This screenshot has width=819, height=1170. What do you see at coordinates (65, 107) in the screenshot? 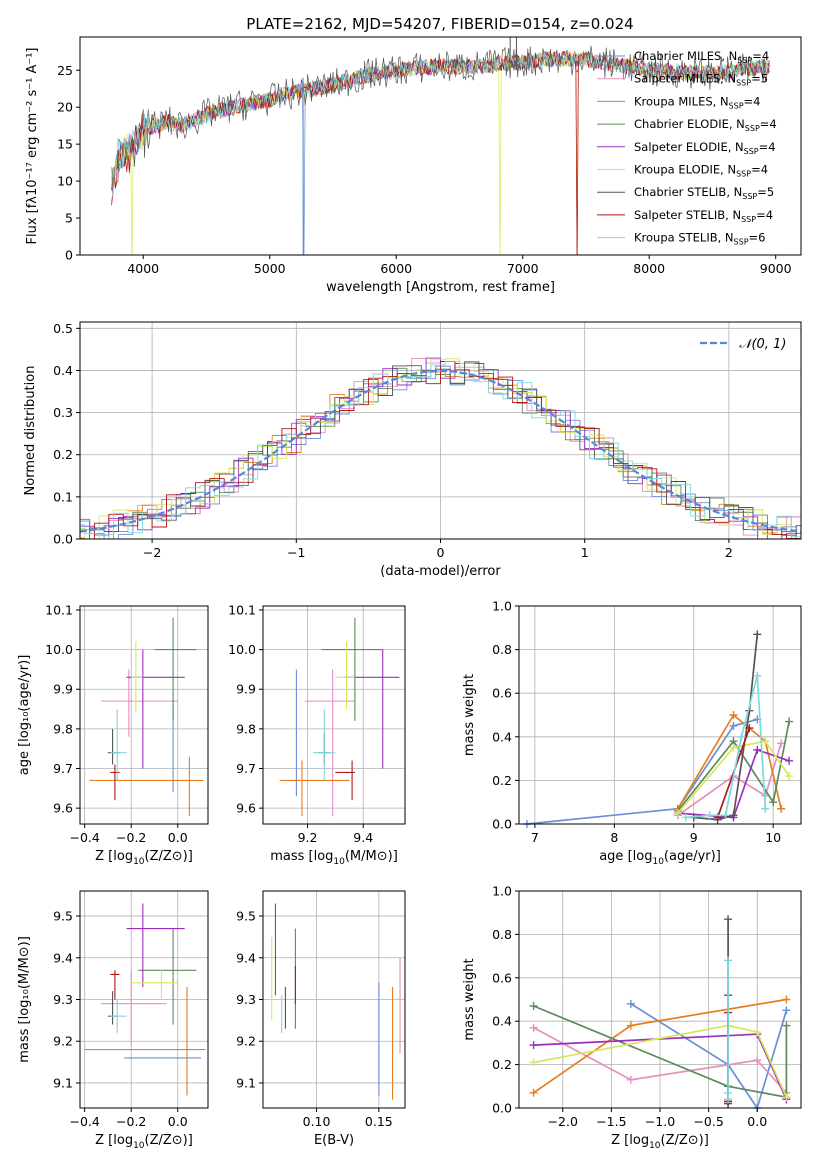
I see `y-tick-label: 20` at bounding box center [65, 107].